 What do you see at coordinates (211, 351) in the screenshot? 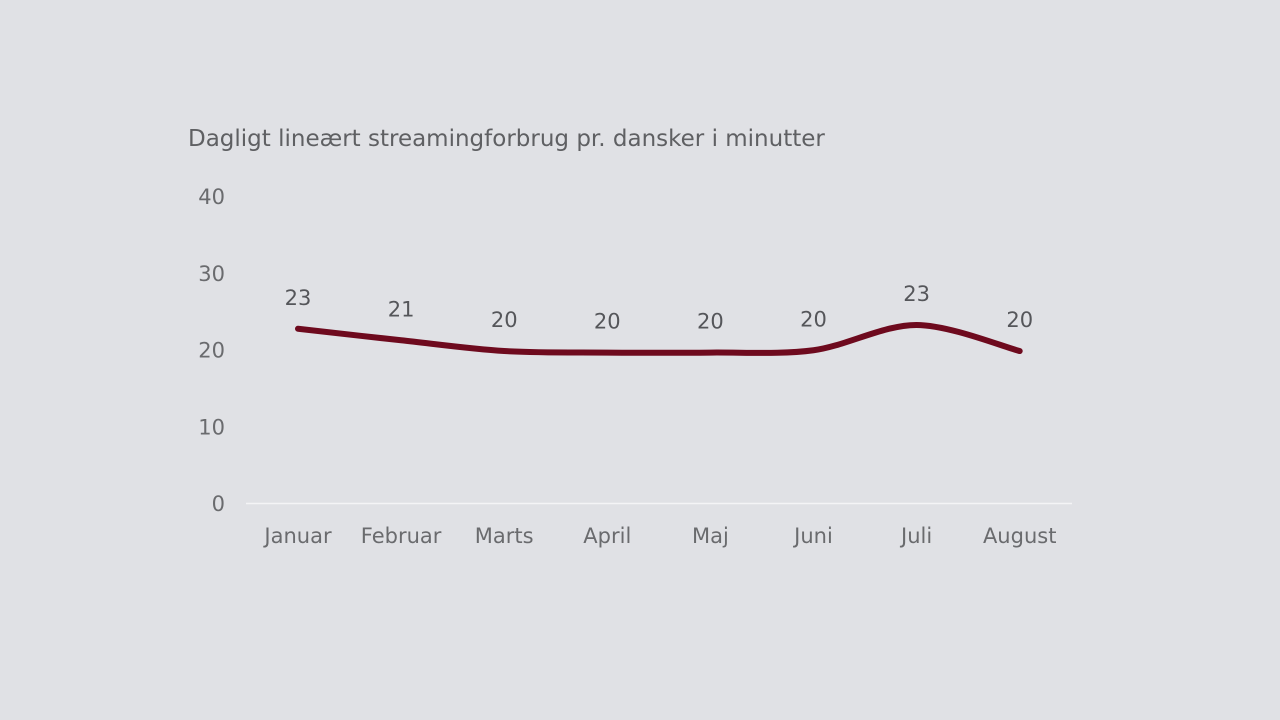
I see `y-tick-label: 20` at bounding box center [211, 351].